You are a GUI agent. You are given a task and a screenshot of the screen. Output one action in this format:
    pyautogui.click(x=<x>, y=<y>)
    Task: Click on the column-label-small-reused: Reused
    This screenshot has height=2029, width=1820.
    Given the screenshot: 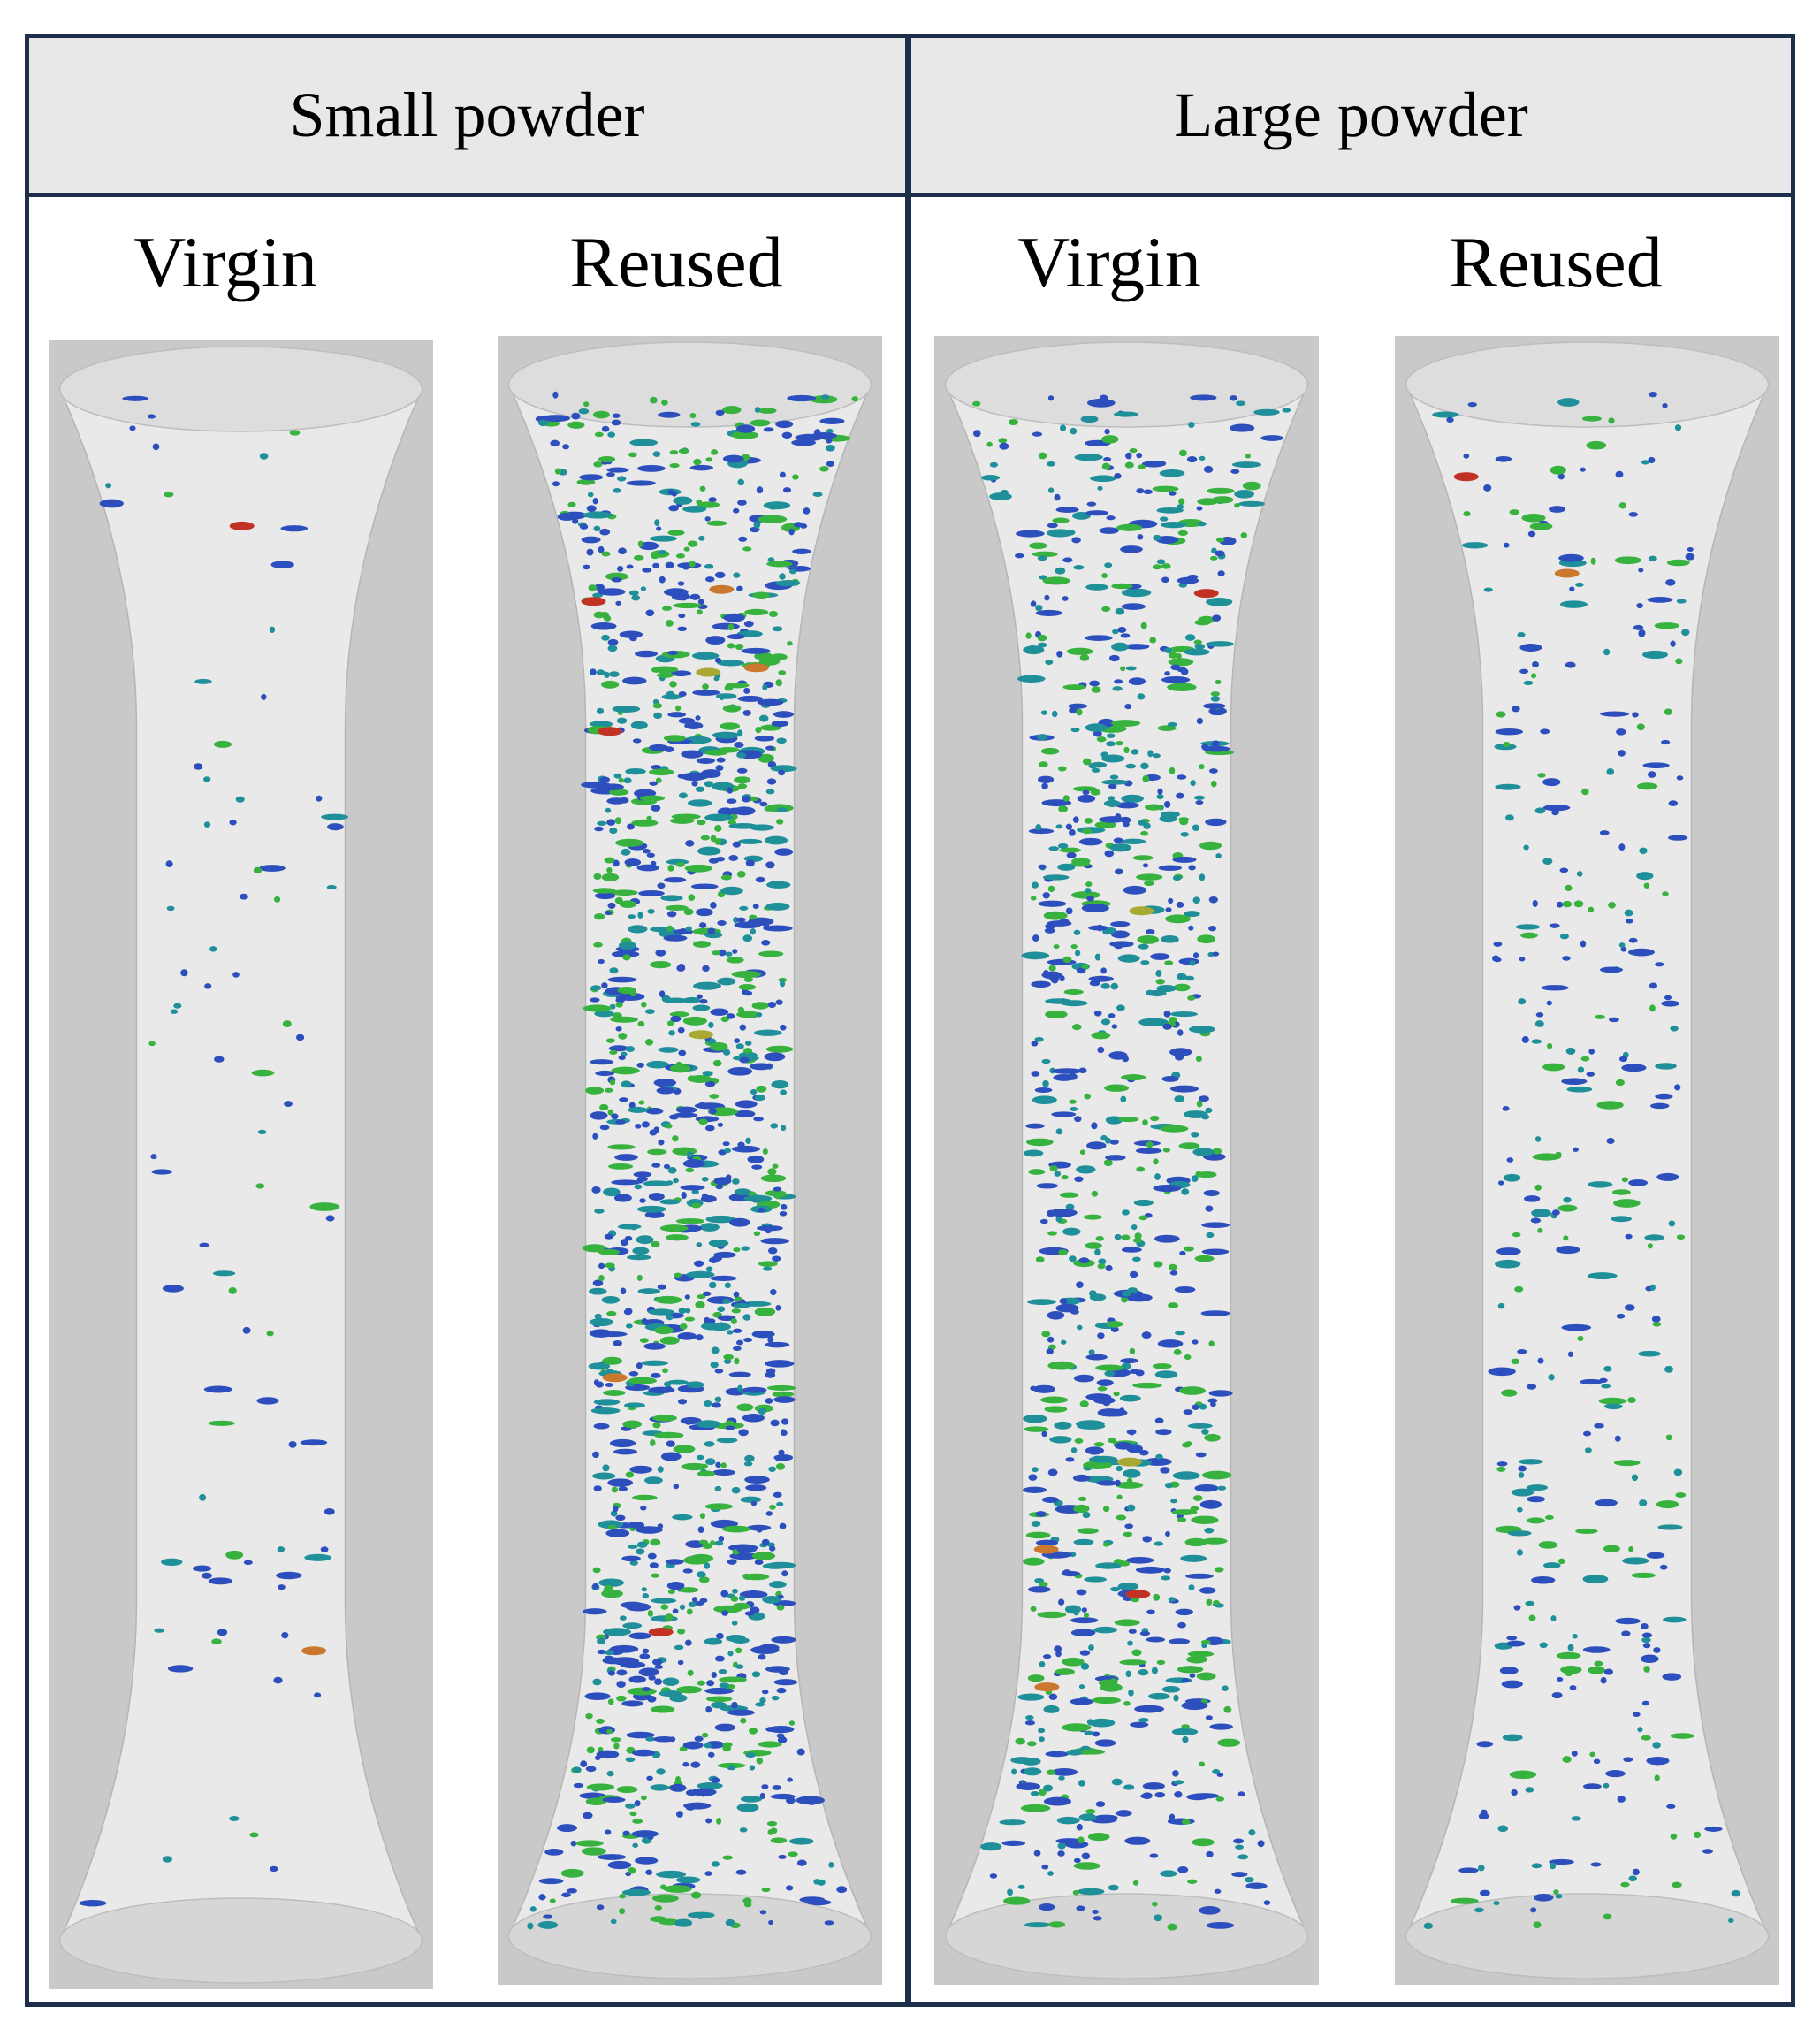 What is the action you would take?
    pyautogui.click(x=676, y=262)
    